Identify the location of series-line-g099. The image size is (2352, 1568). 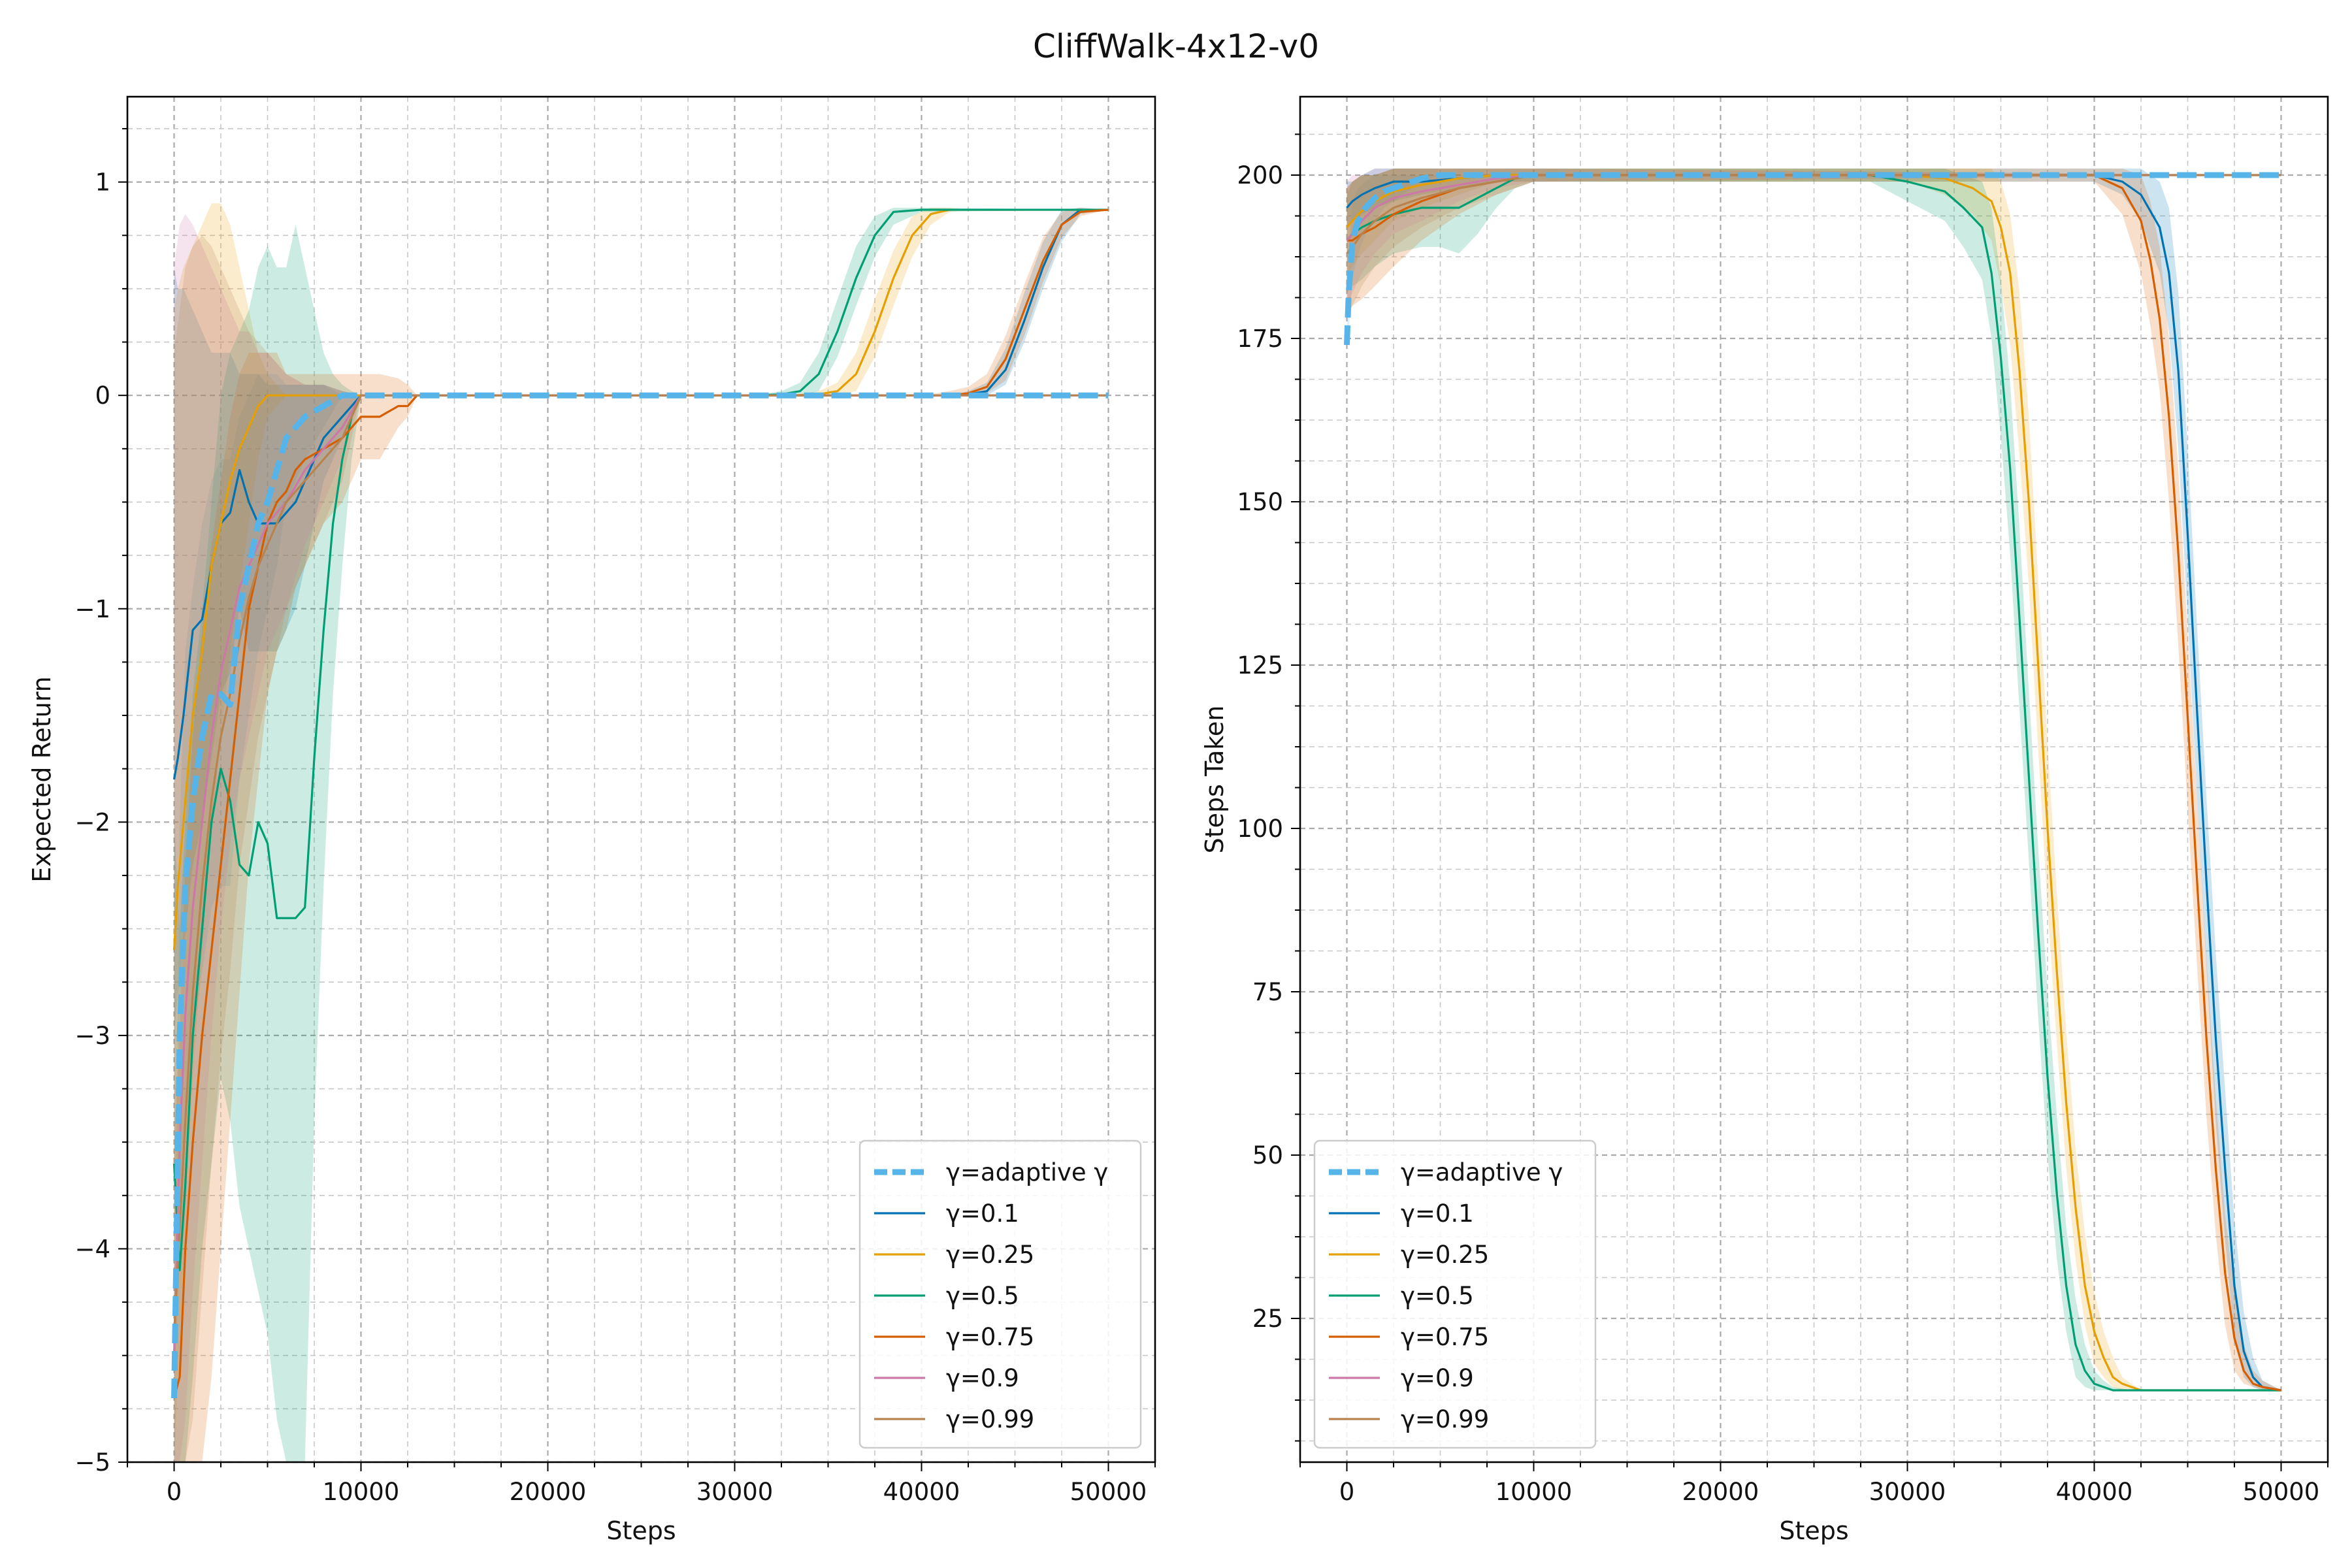
(1813, 214).